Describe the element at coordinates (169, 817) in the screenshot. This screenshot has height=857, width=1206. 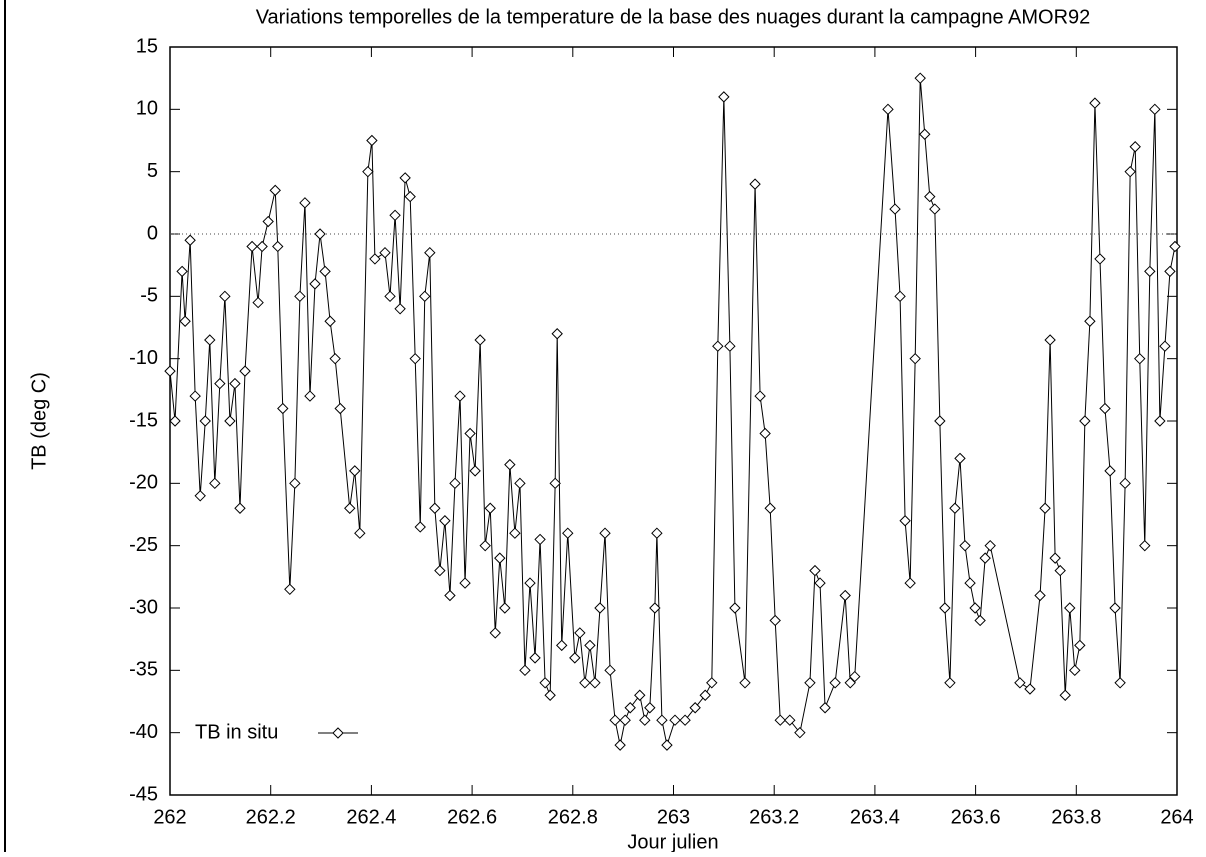
I see `x-tick-label: 262` at that location.